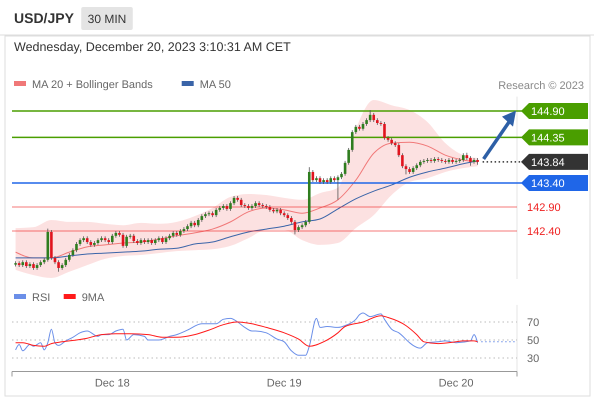 Image resolution: width=594 pixels, height=400 pixels. What do you see at coordinates (215, 85) in the screenshot?
I see `legend-label: MA 50` at bounding box center [215, 85].